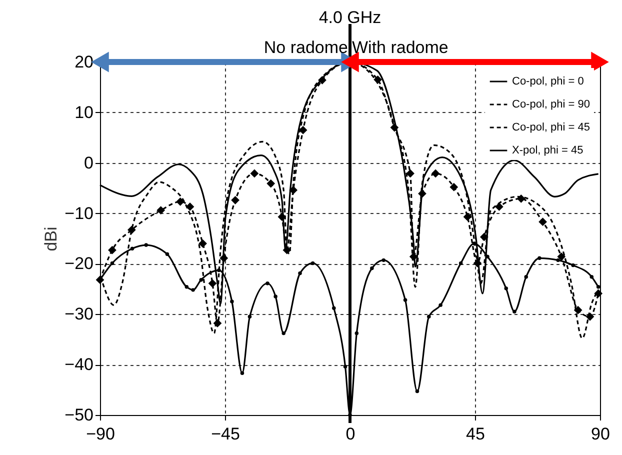  What do you see at coordinates (548, 150) in the screenshot?
I see `legend-label: X-pol, phi = 45` at bounding box center [548, 150].